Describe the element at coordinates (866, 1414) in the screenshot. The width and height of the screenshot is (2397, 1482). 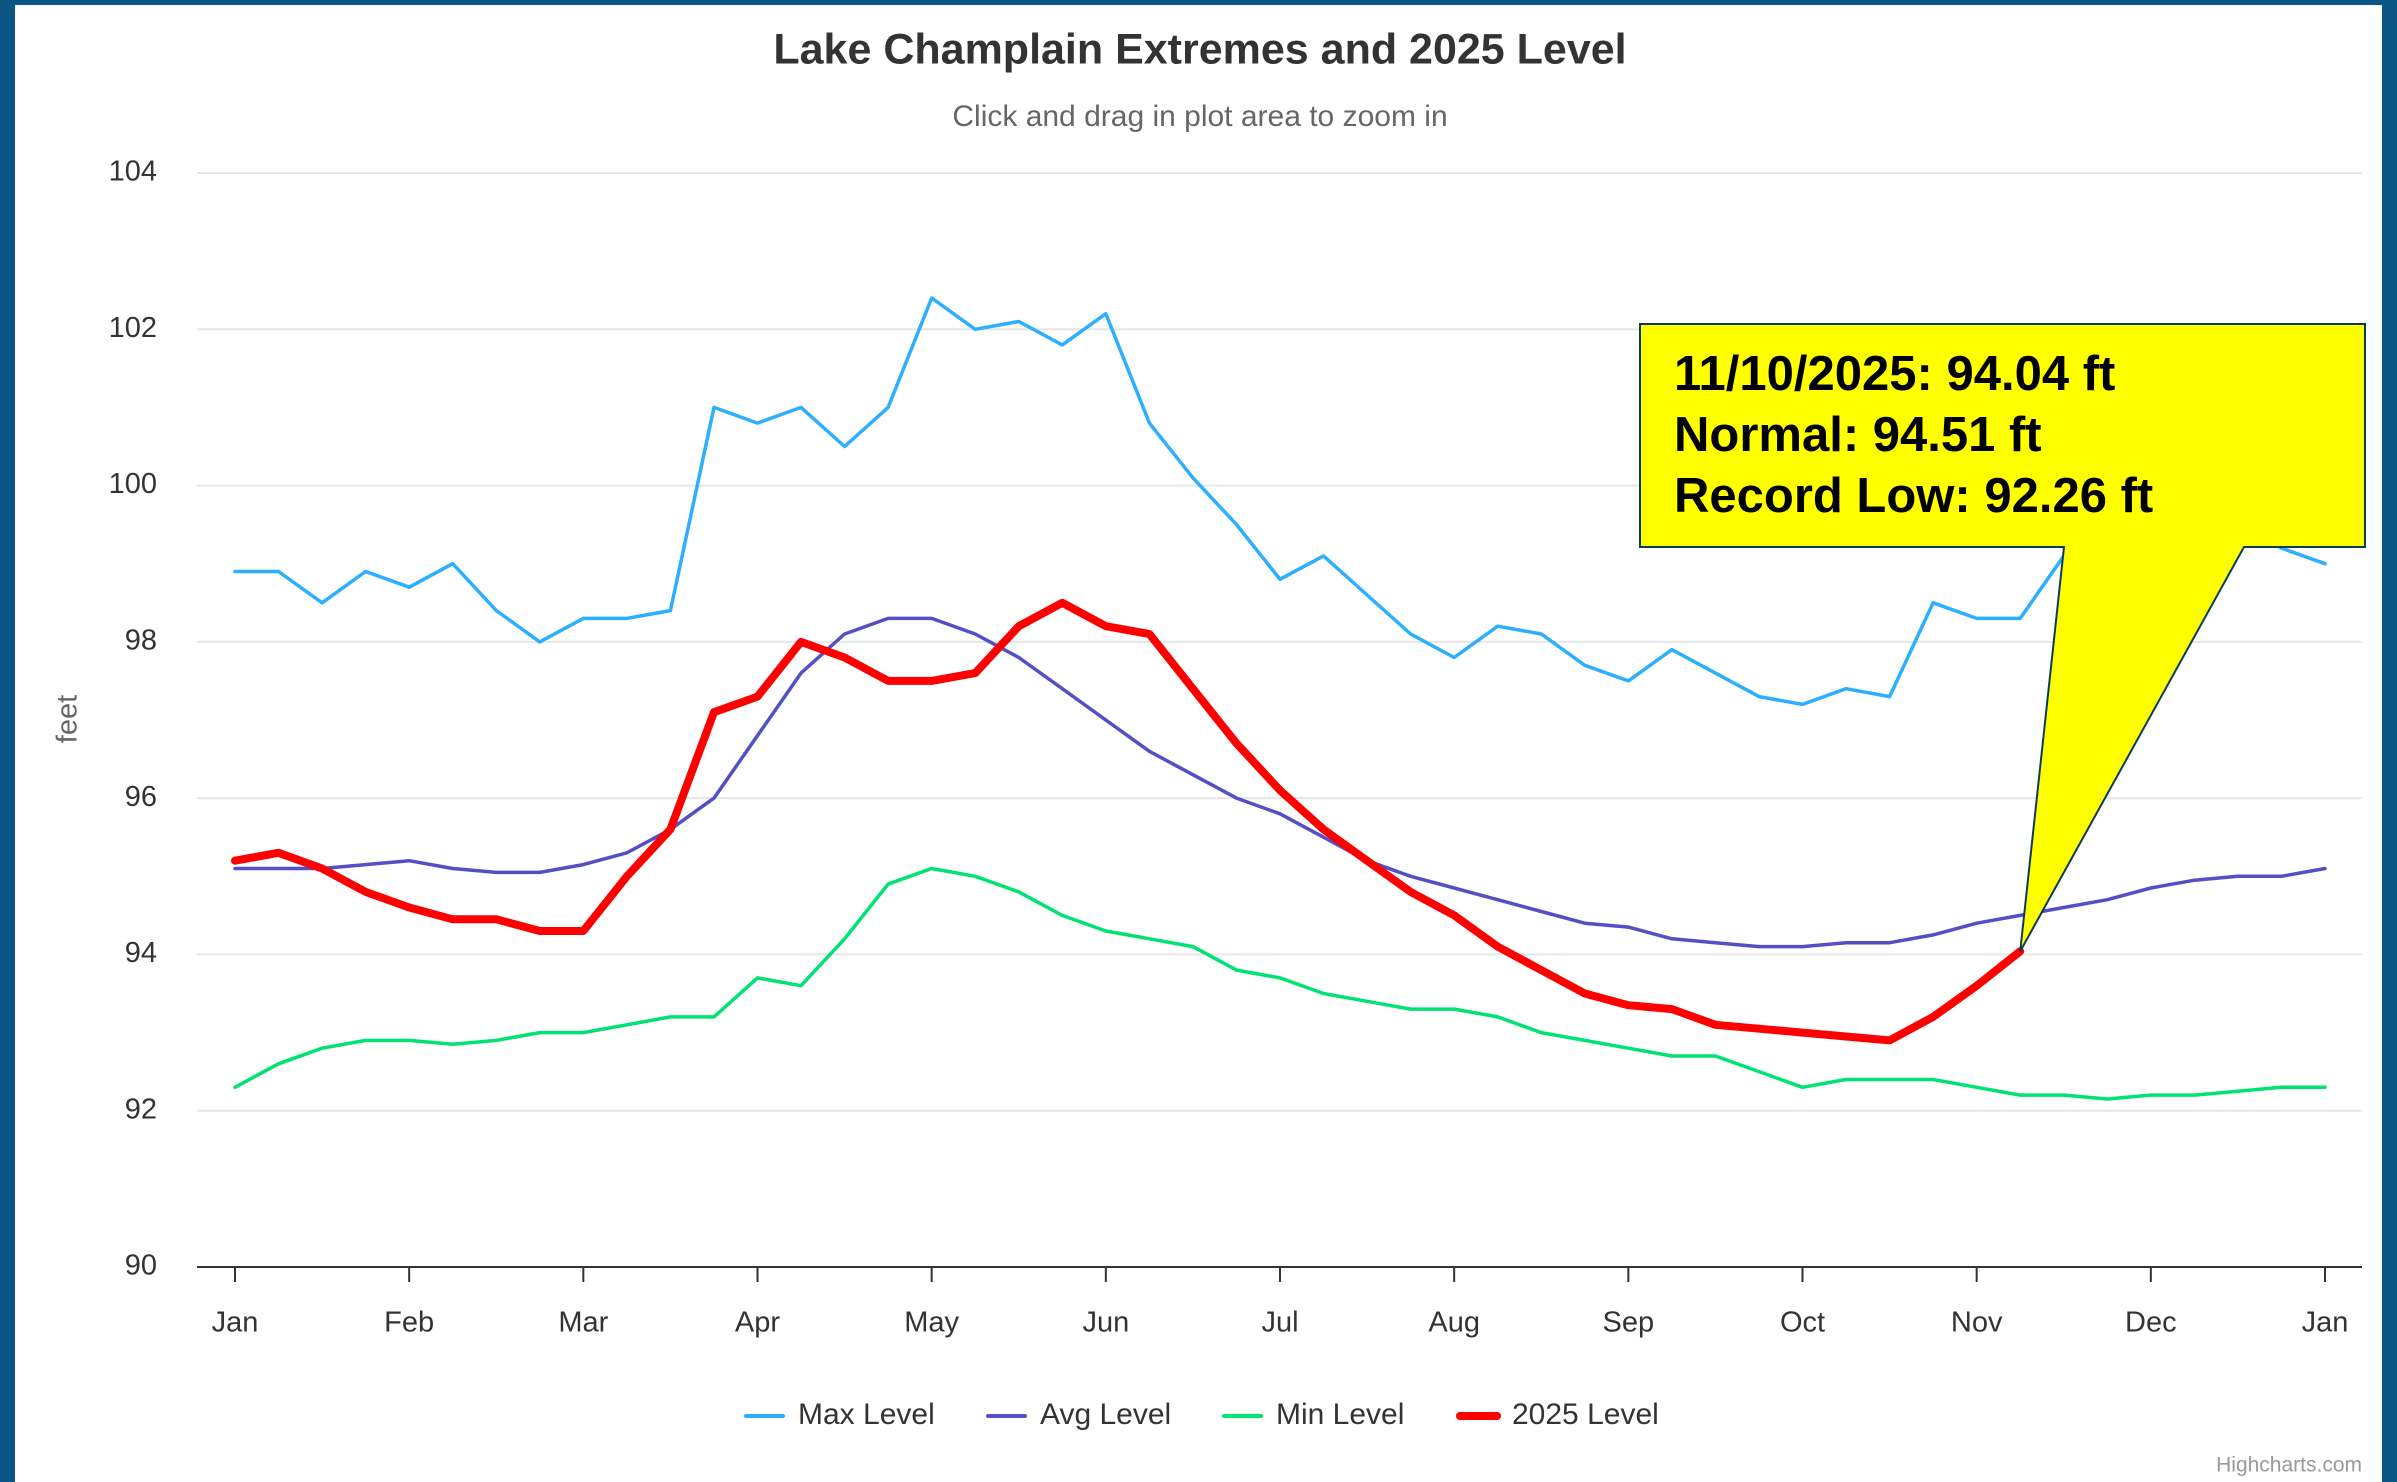
I see `legend-label: Max Level` at that location.